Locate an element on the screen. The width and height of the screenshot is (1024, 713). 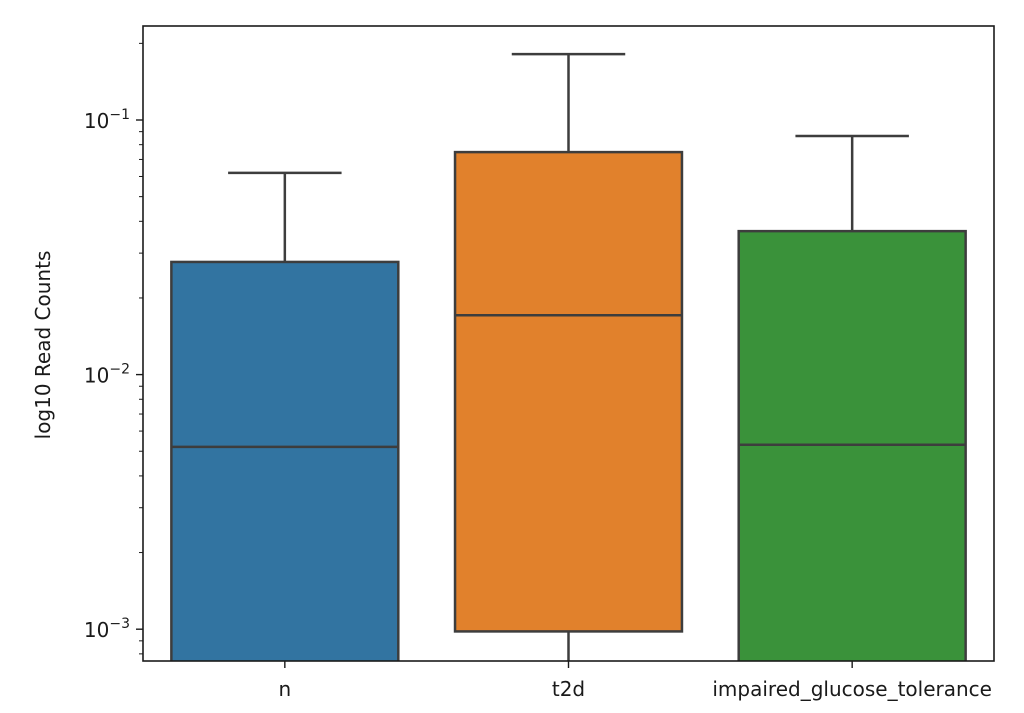
y-tick-label: 10⁻¹ is located at coordinates (107, 120).